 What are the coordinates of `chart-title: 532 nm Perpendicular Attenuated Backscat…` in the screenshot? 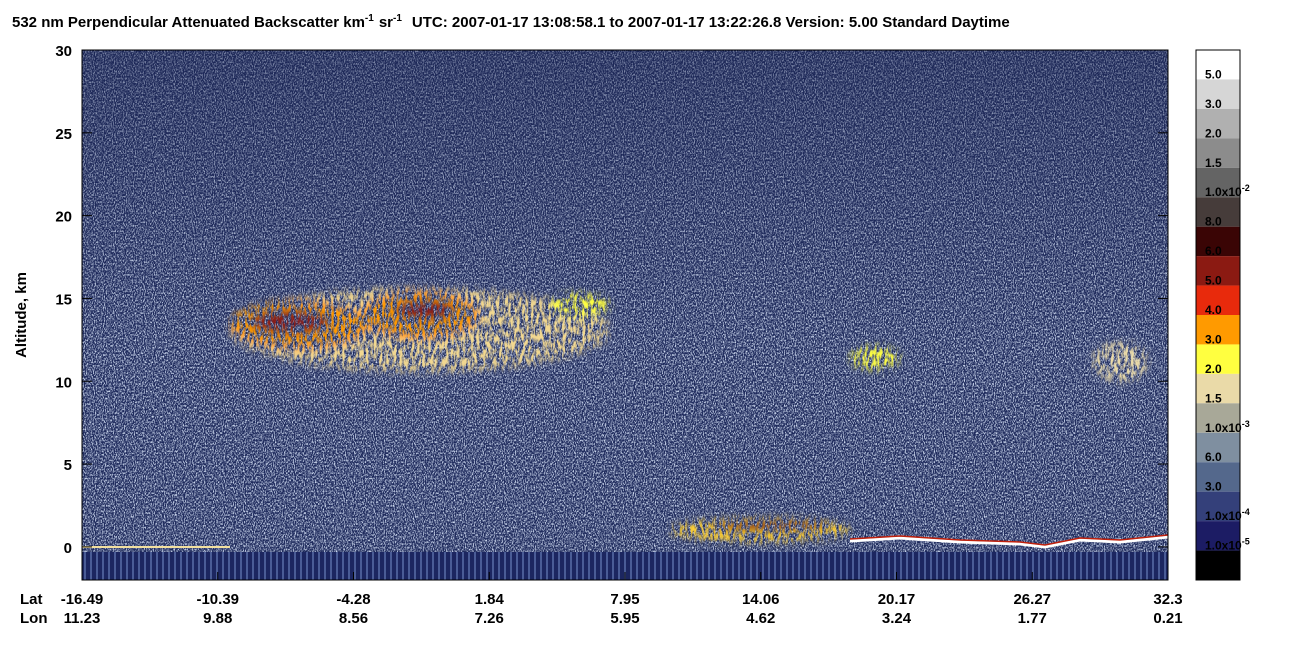 It's located at (511, 22).